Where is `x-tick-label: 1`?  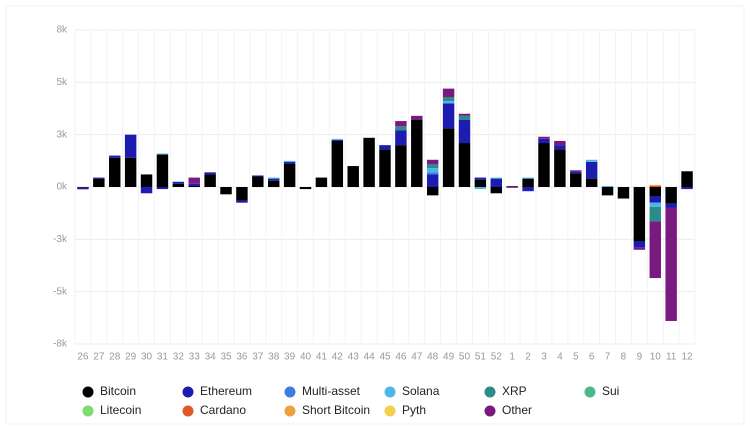
x-tick-label: 1 is located at coordinates (512, 357).